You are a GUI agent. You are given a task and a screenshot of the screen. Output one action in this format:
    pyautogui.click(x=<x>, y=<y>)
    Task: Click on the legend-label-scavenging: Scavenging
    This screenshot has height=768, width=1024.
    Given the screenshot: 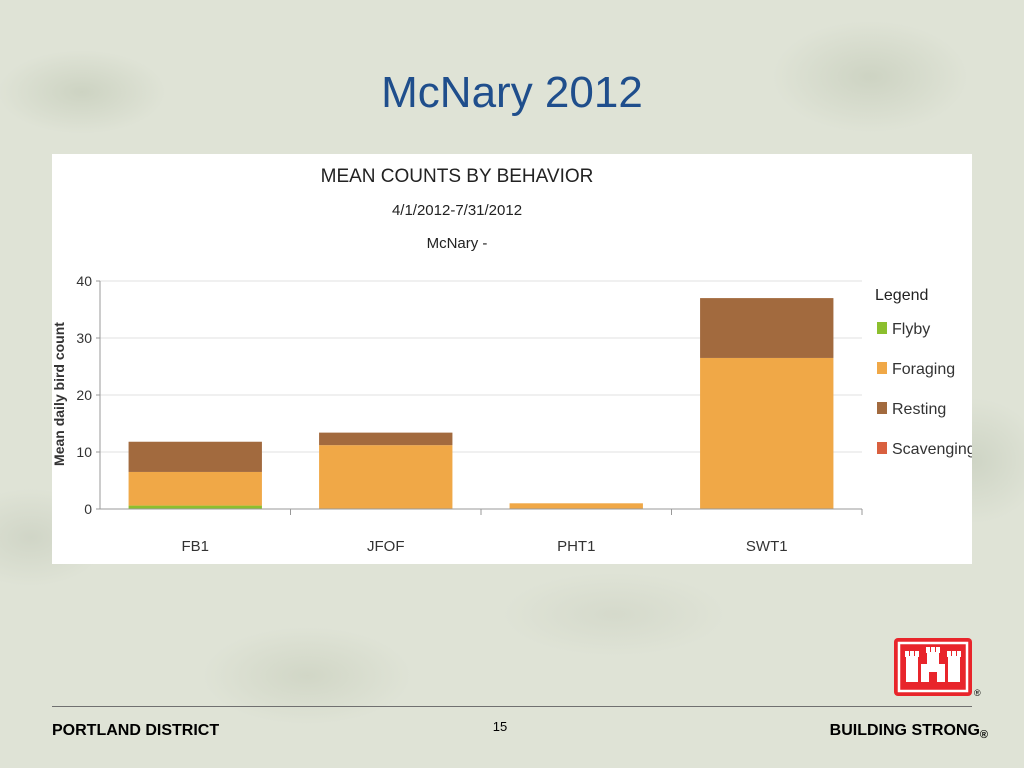 What is the action you would take?
    pyautogui.click(x=932, y=449)
    